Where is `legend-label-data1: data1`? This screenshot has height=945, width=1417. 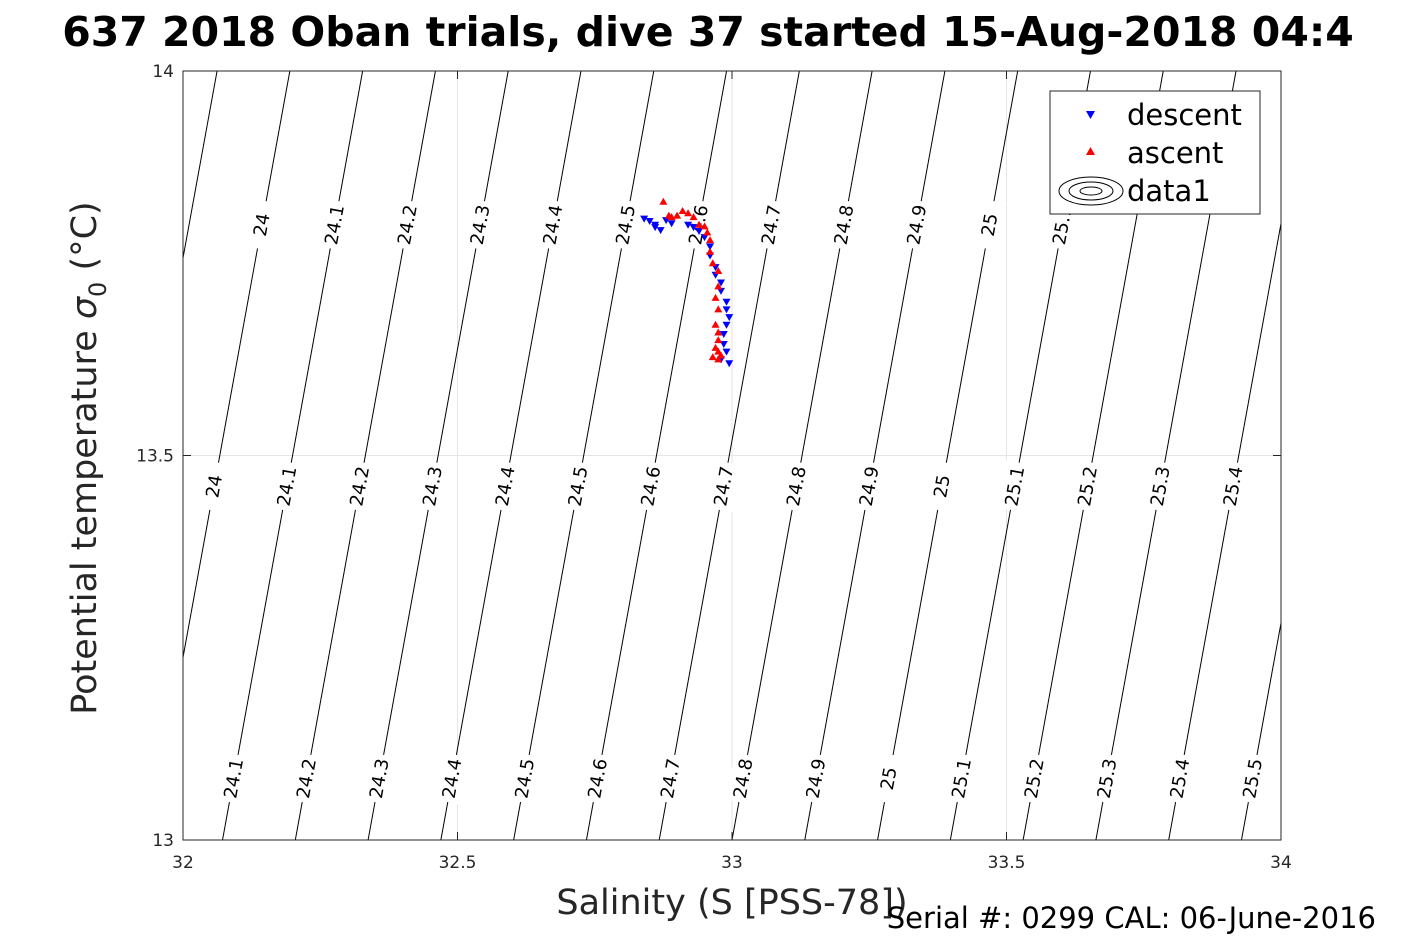 legend-label-data1: data1 is located at coordinates (1169, 191).